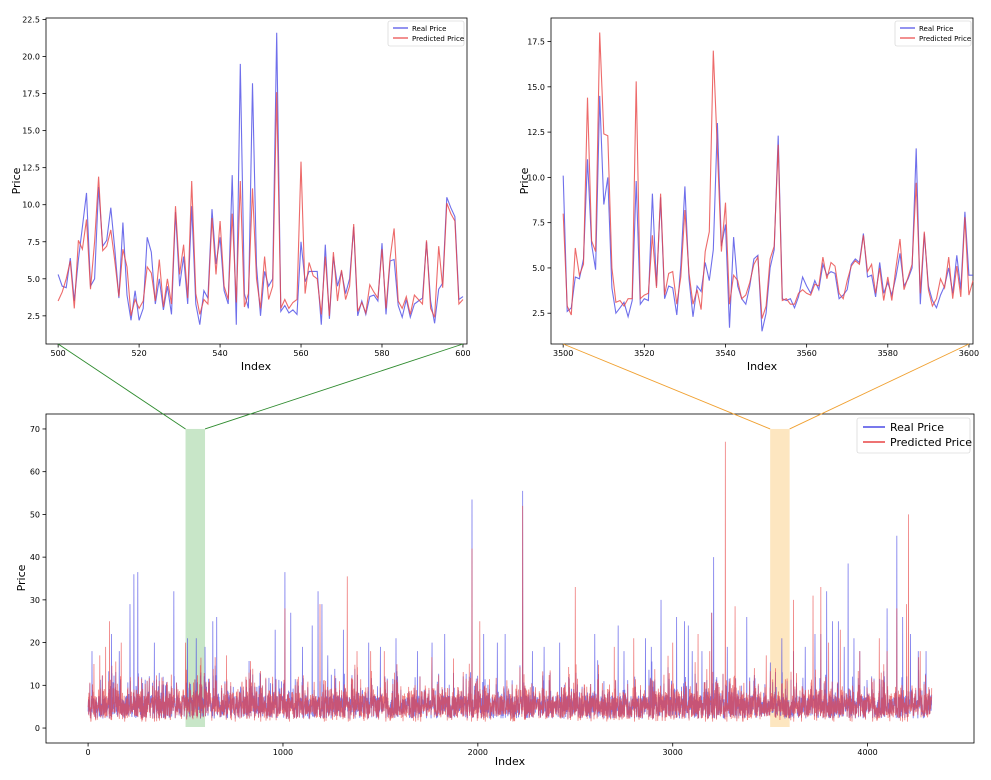 This screenshot has height=780, width=991. What do you see at coordinates (35, 600) in the screenshot?
I see `y-tick-label: 30` at bounding box center [35, 600].